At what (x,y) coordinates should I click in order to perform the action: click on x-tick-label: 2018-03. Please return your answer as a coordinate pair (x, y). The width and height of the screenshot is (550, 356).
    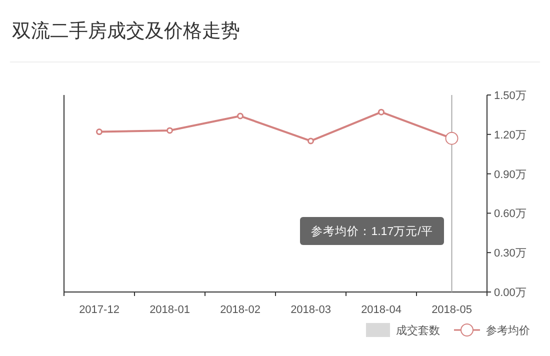
    Looking at the image, I should click on (310, 310).